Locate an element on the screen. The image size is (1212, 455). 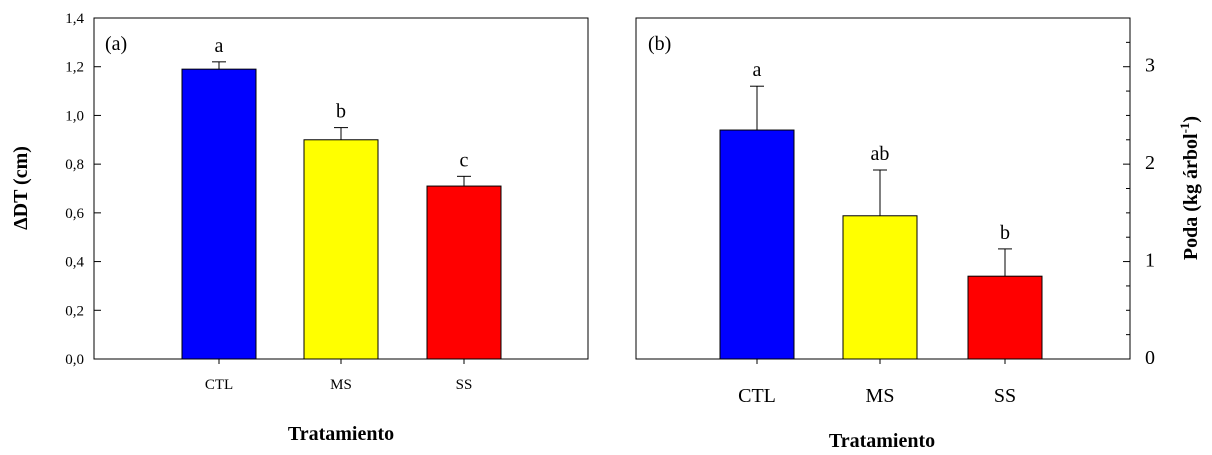
panel-a-ytick-label: 1,0 is located at coordinates (74, 116).